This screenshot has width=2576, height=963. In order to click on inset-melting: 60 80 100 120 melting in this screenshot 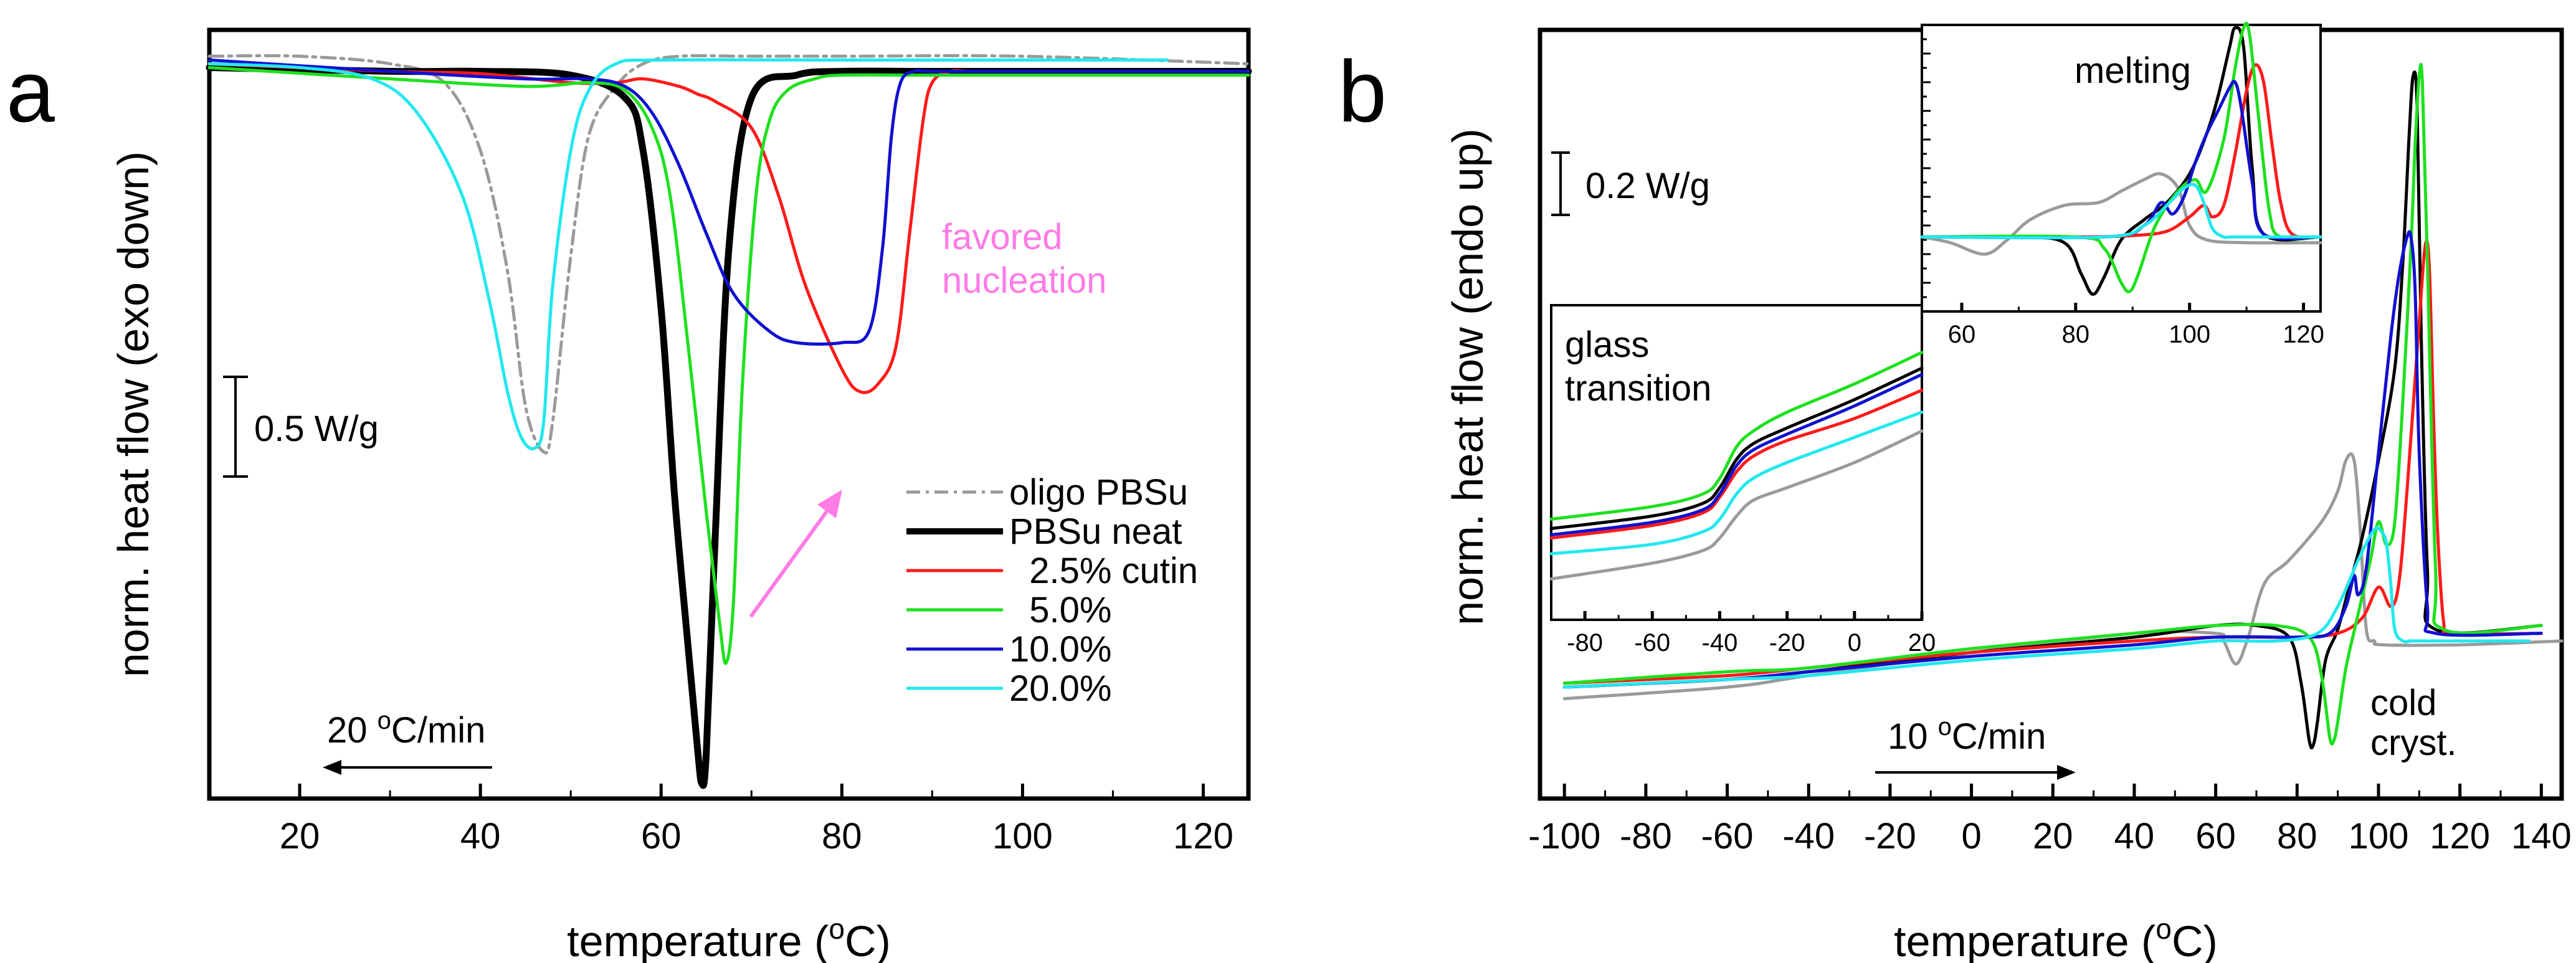, I will do `click(2122, 184)`.